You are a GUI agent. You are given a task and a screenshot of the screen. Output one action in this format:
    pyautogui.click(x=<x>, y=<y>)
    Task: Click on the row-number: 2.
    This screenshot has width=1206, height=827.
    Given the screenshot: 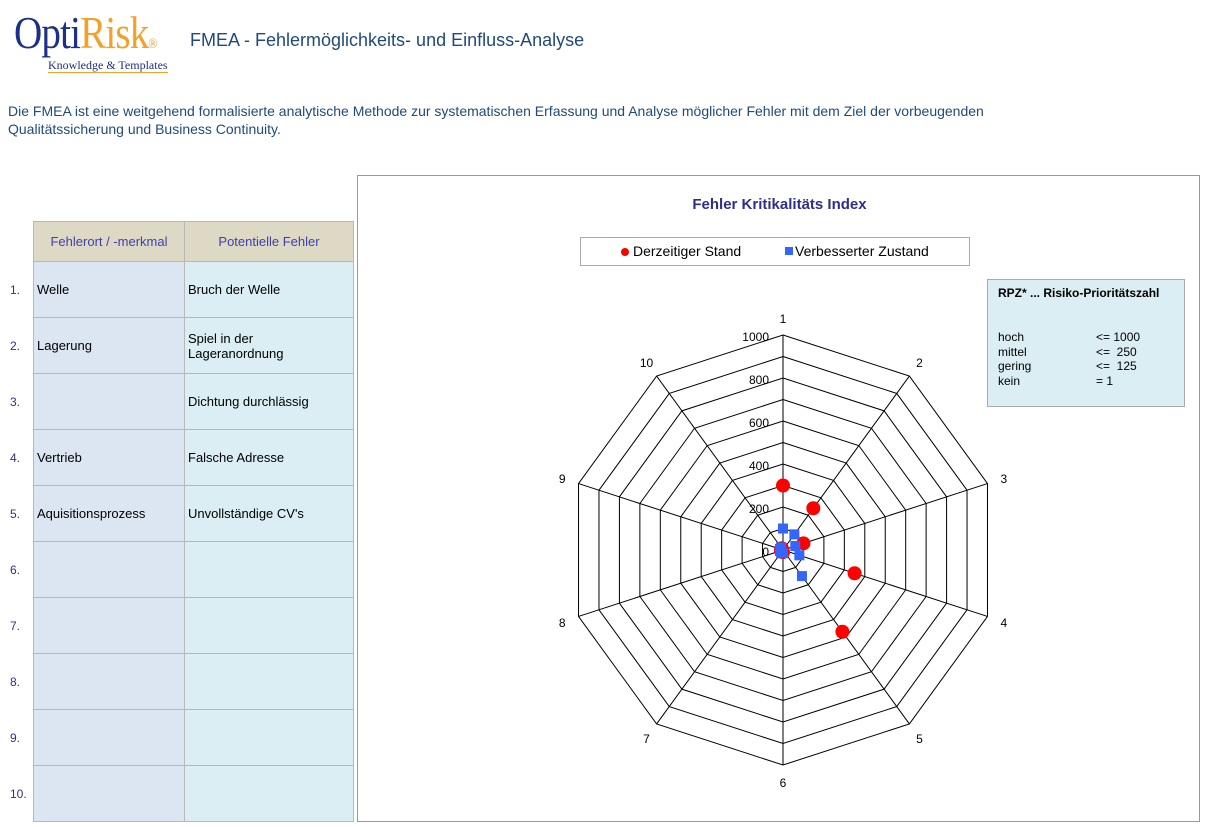 What is the action you would take?
    pyautogui.click(x=15, y=346)
    